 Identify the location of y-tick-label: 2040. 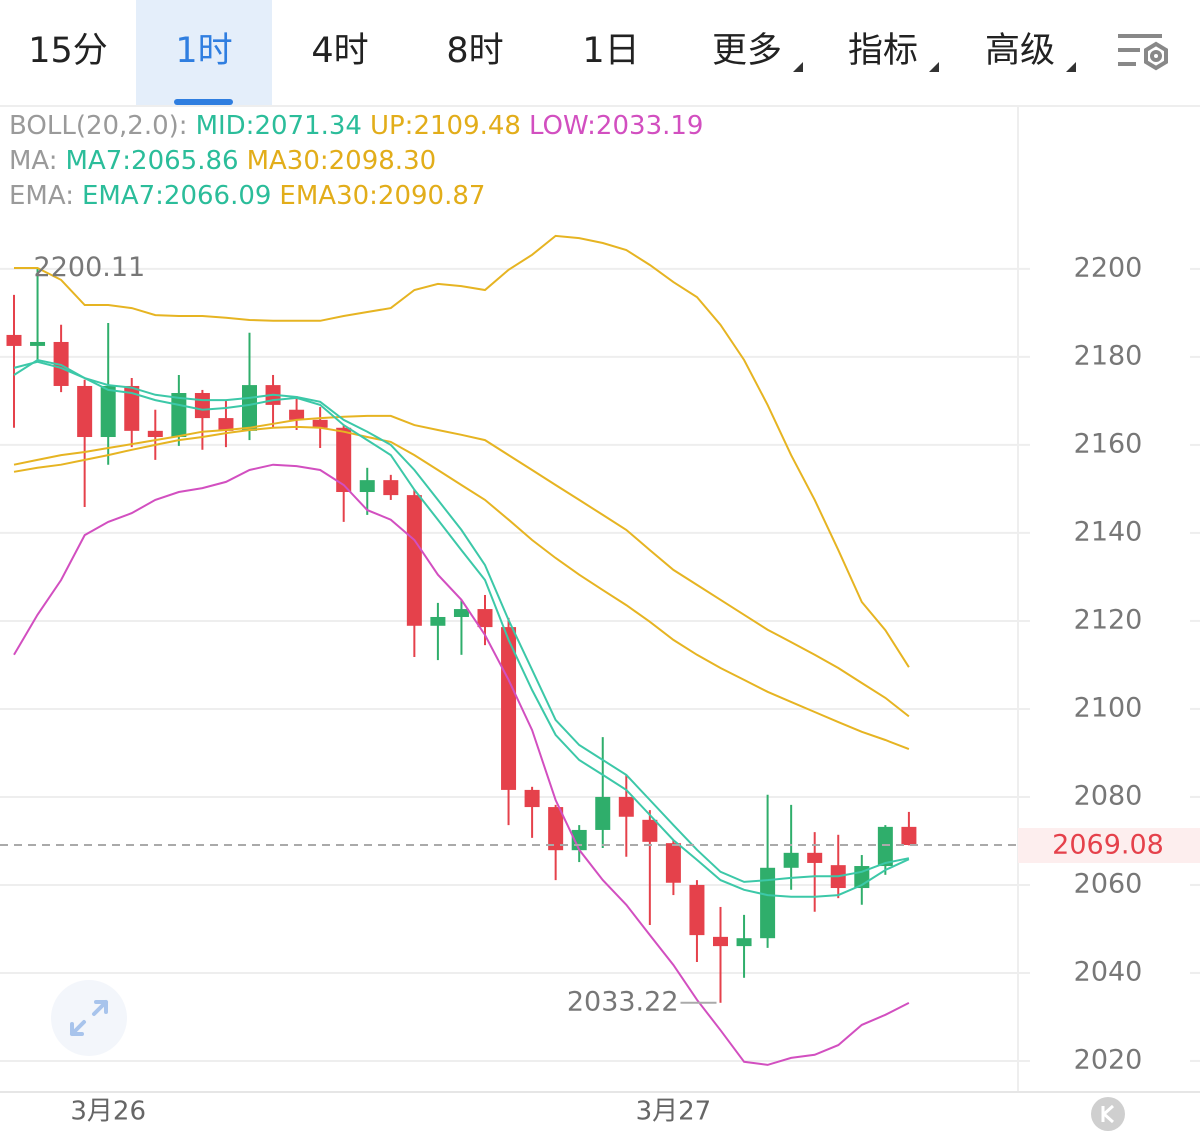
(1108, 971).